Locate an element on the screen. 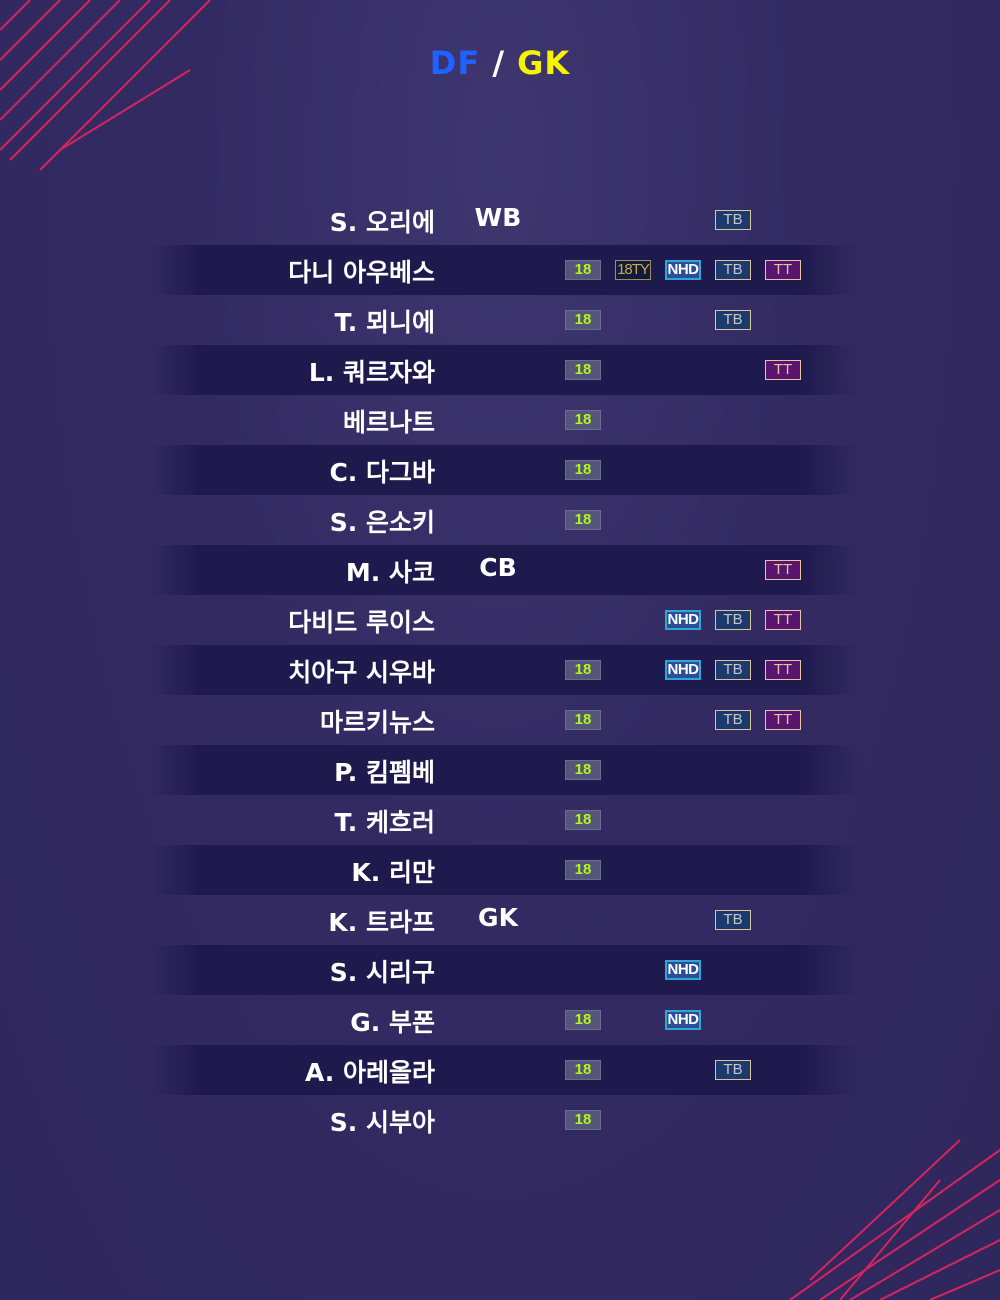  player-name: P. 킴펨베 is located at coordinates (384, 772).